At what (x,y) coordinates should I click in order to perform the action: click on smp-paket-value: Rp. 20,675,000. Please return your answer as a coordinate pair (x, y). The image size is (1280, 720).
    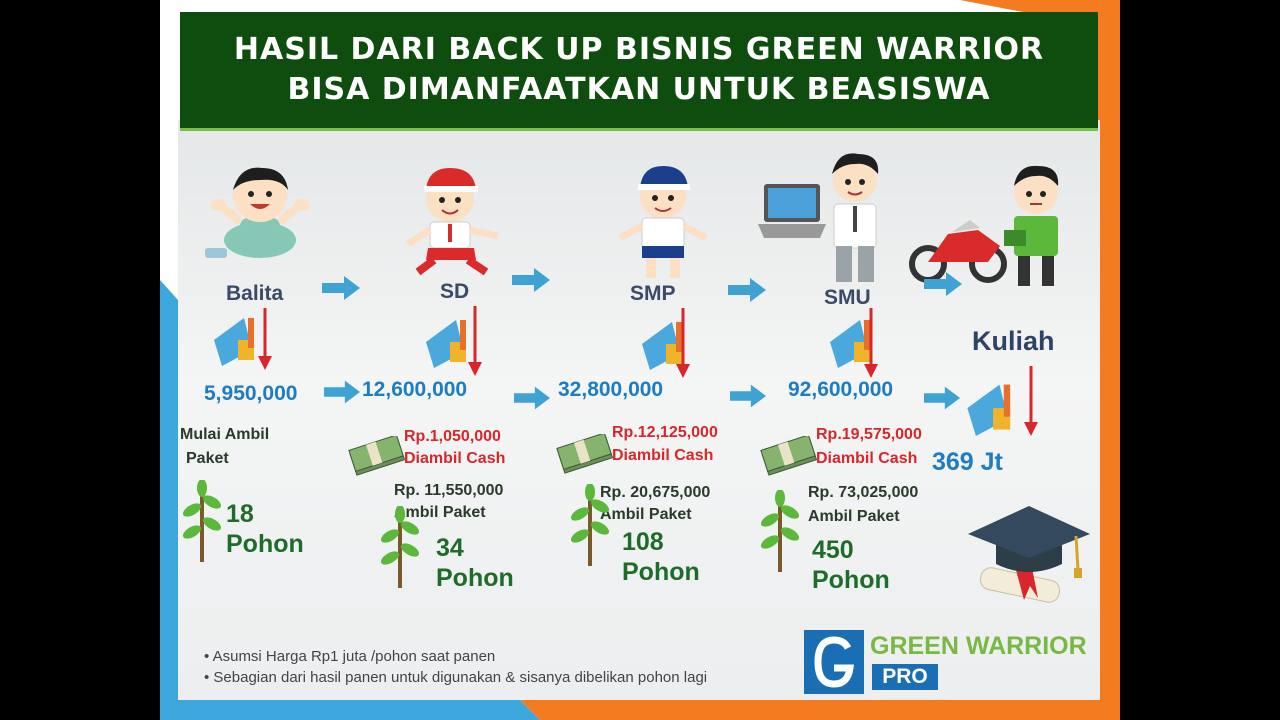
    Looking at the image, I should click on (655, 492).